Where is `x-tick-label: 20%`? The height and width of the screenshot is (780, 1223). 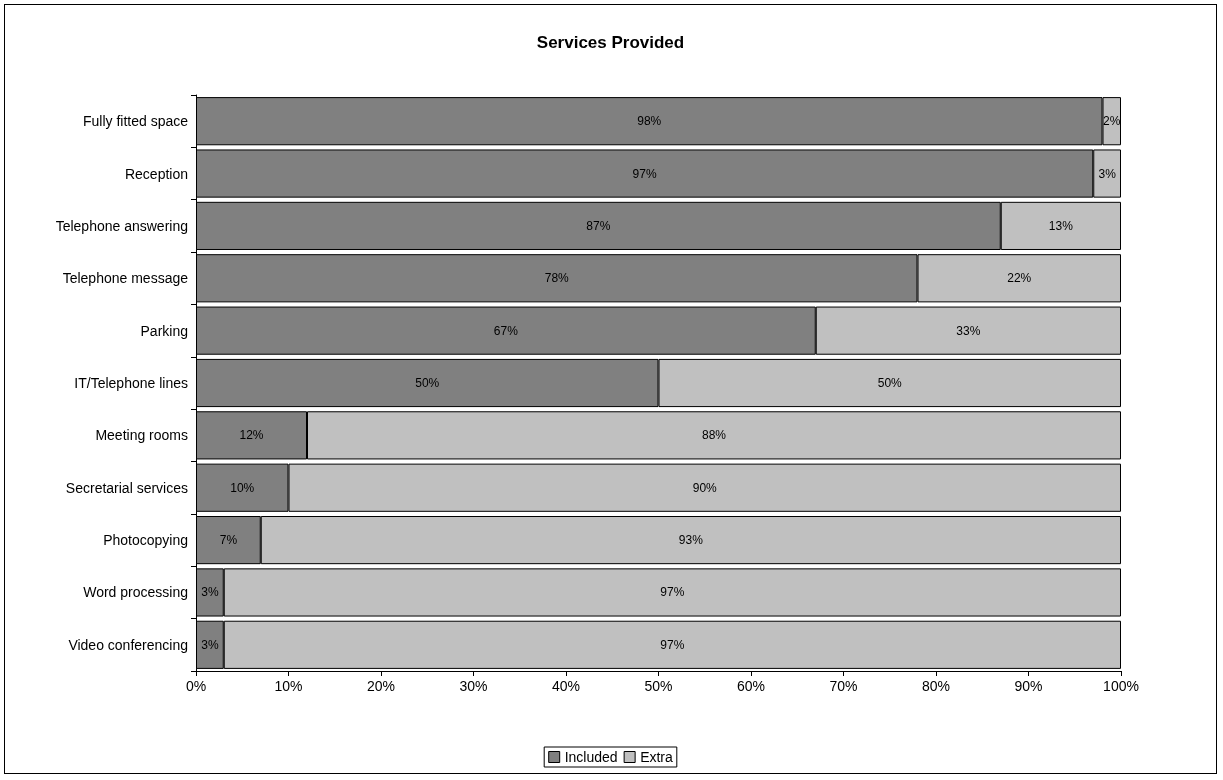 x-tick-label: 20% is located at coordinates (381, 686).